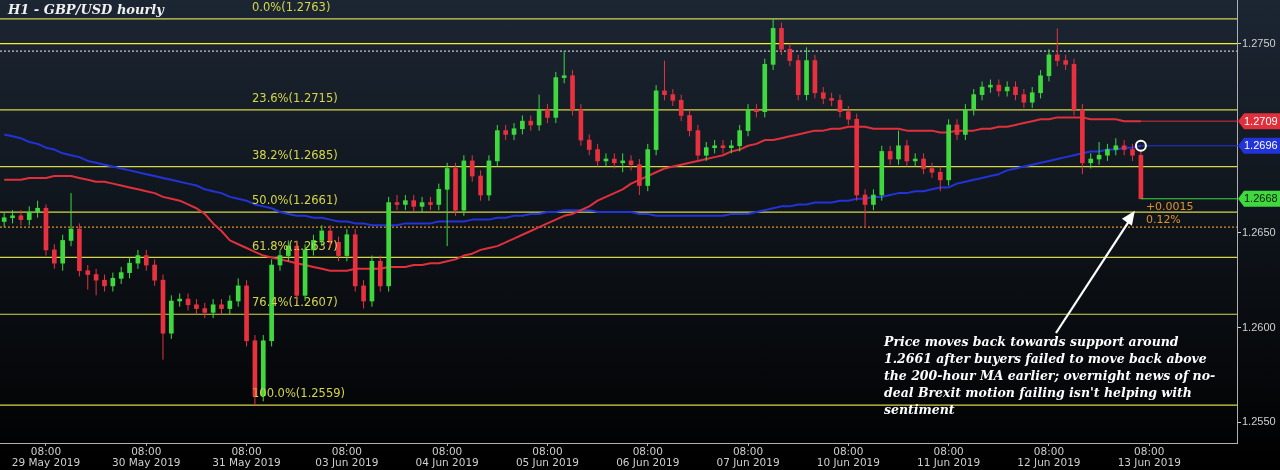 The height and width of the screenshot is (470, 1280). What do you see at coordinates (295, 98) in the screenshot?
I see `ref-line-label: 23.6%(1.2715)` at bounding box center [295, 98].